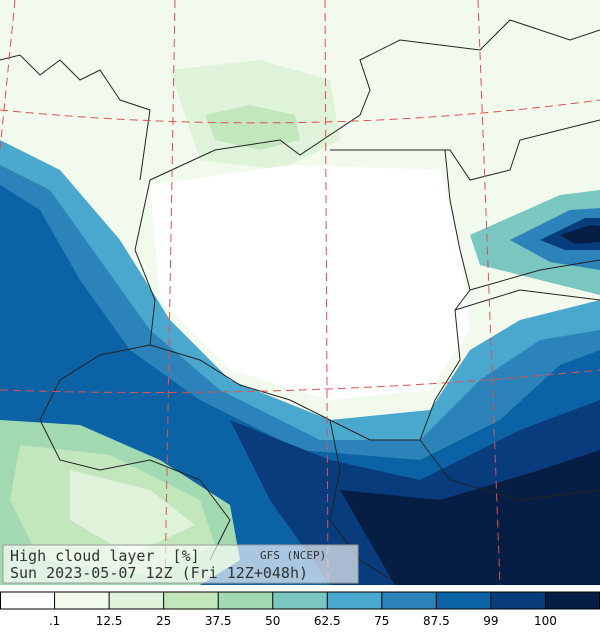  I want to click on info-box, so click(180, 564).